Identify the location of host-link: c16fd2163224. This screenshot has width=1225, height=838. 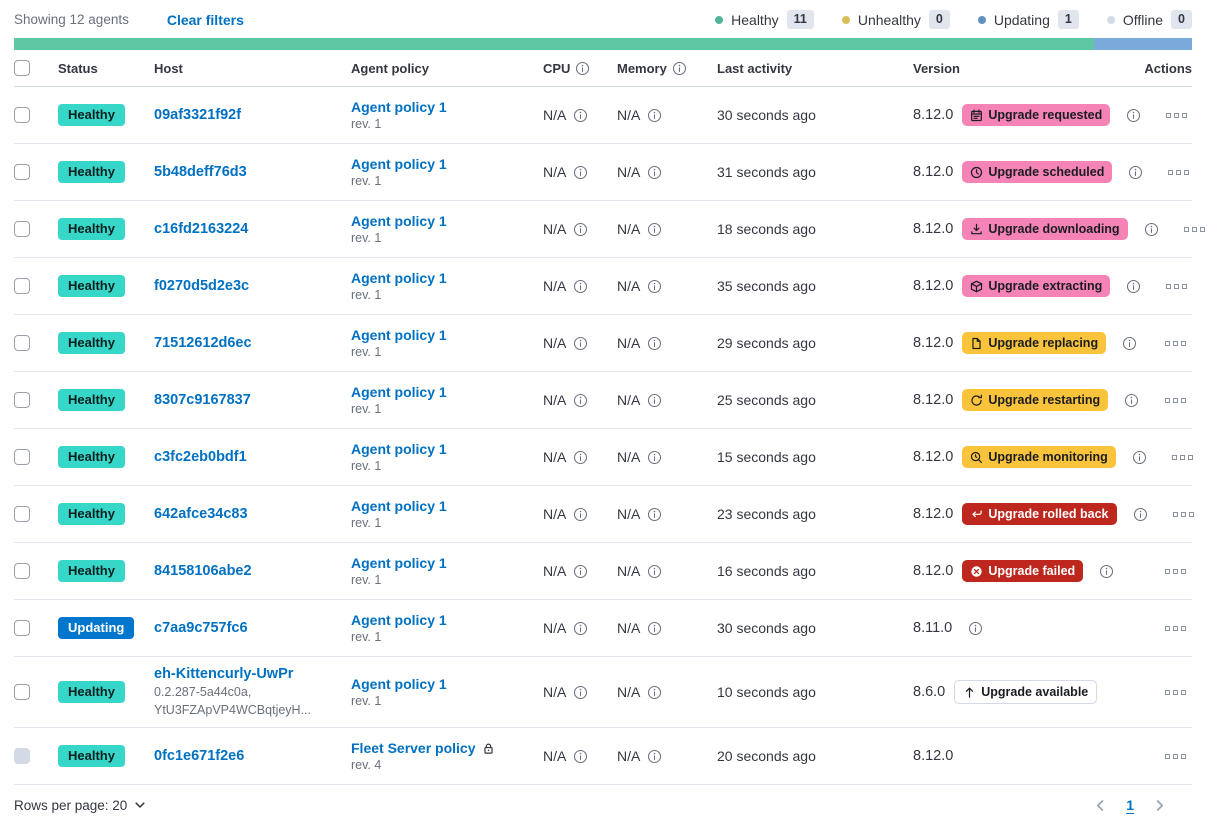
(201, 229).